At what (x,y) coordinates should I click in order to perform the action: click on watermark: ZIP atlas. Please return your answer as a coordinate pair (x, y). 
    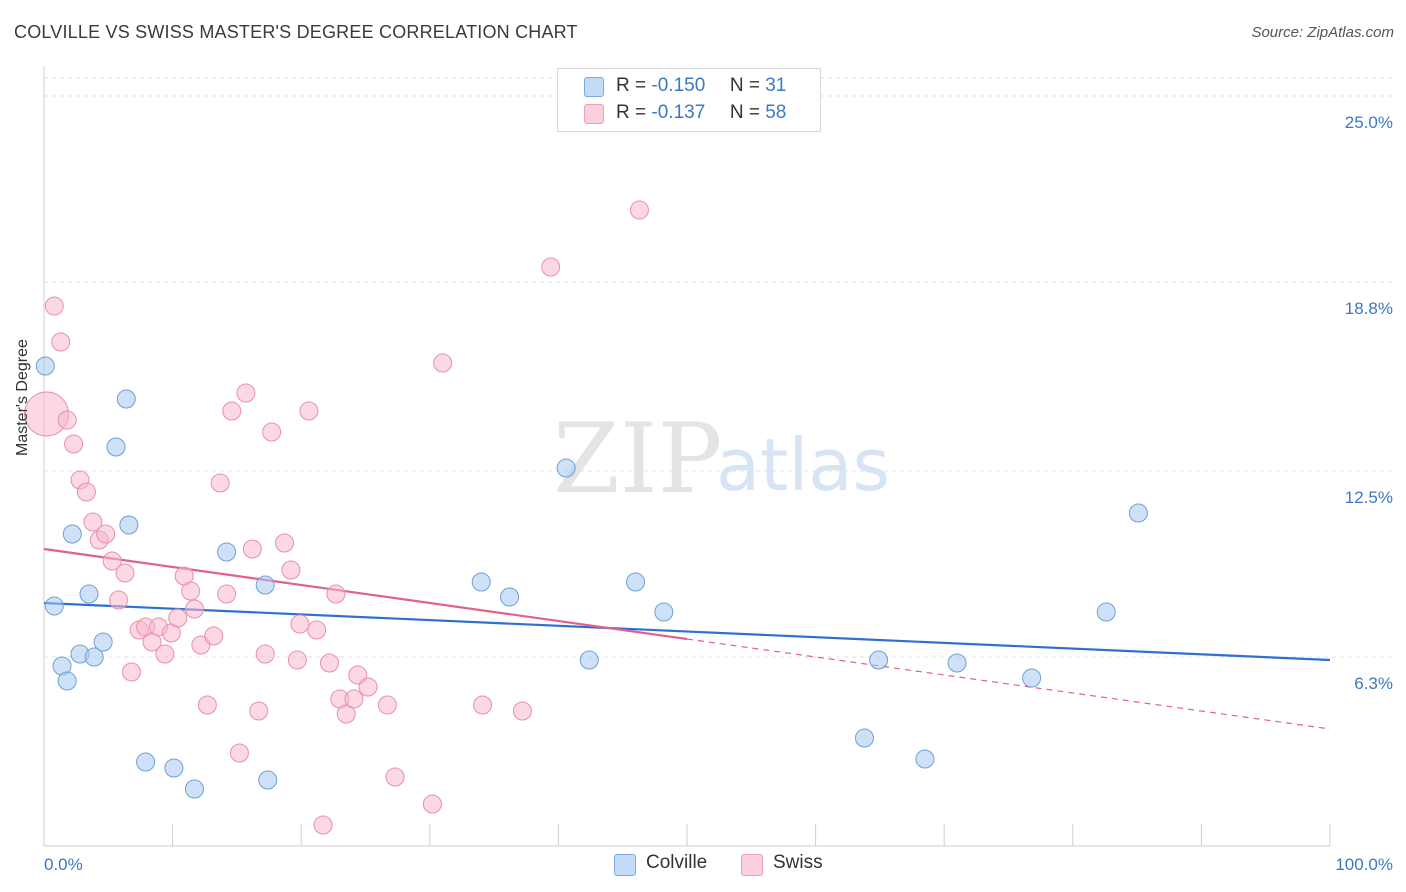
    Looking at the image, I should click on (721, 459).